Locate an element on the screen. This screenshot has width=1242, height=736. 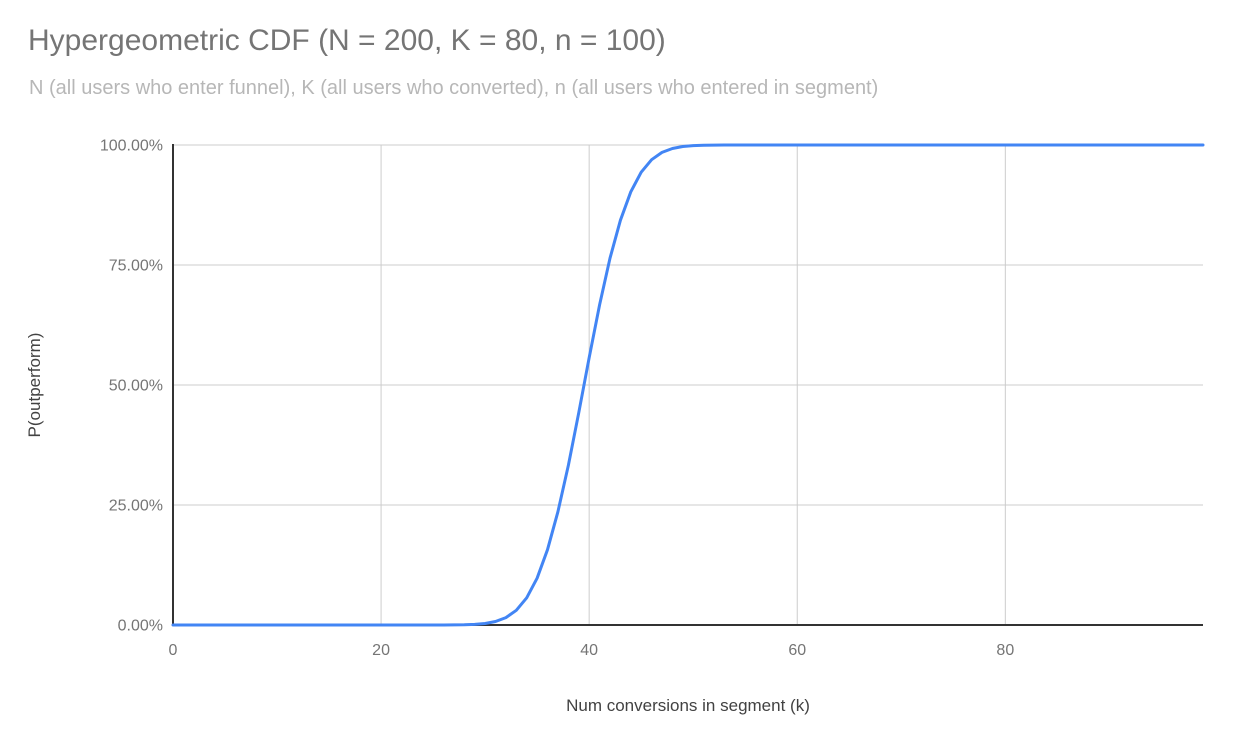
x-tick-label: 20 is located at coordinates (381, 650).